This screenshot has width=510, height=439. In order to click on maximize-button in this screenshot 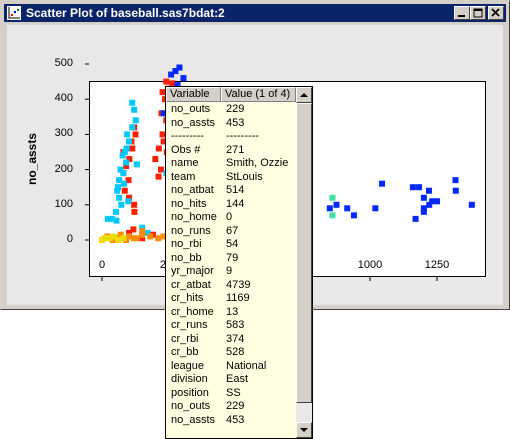, I will do `click(478, 13)`.